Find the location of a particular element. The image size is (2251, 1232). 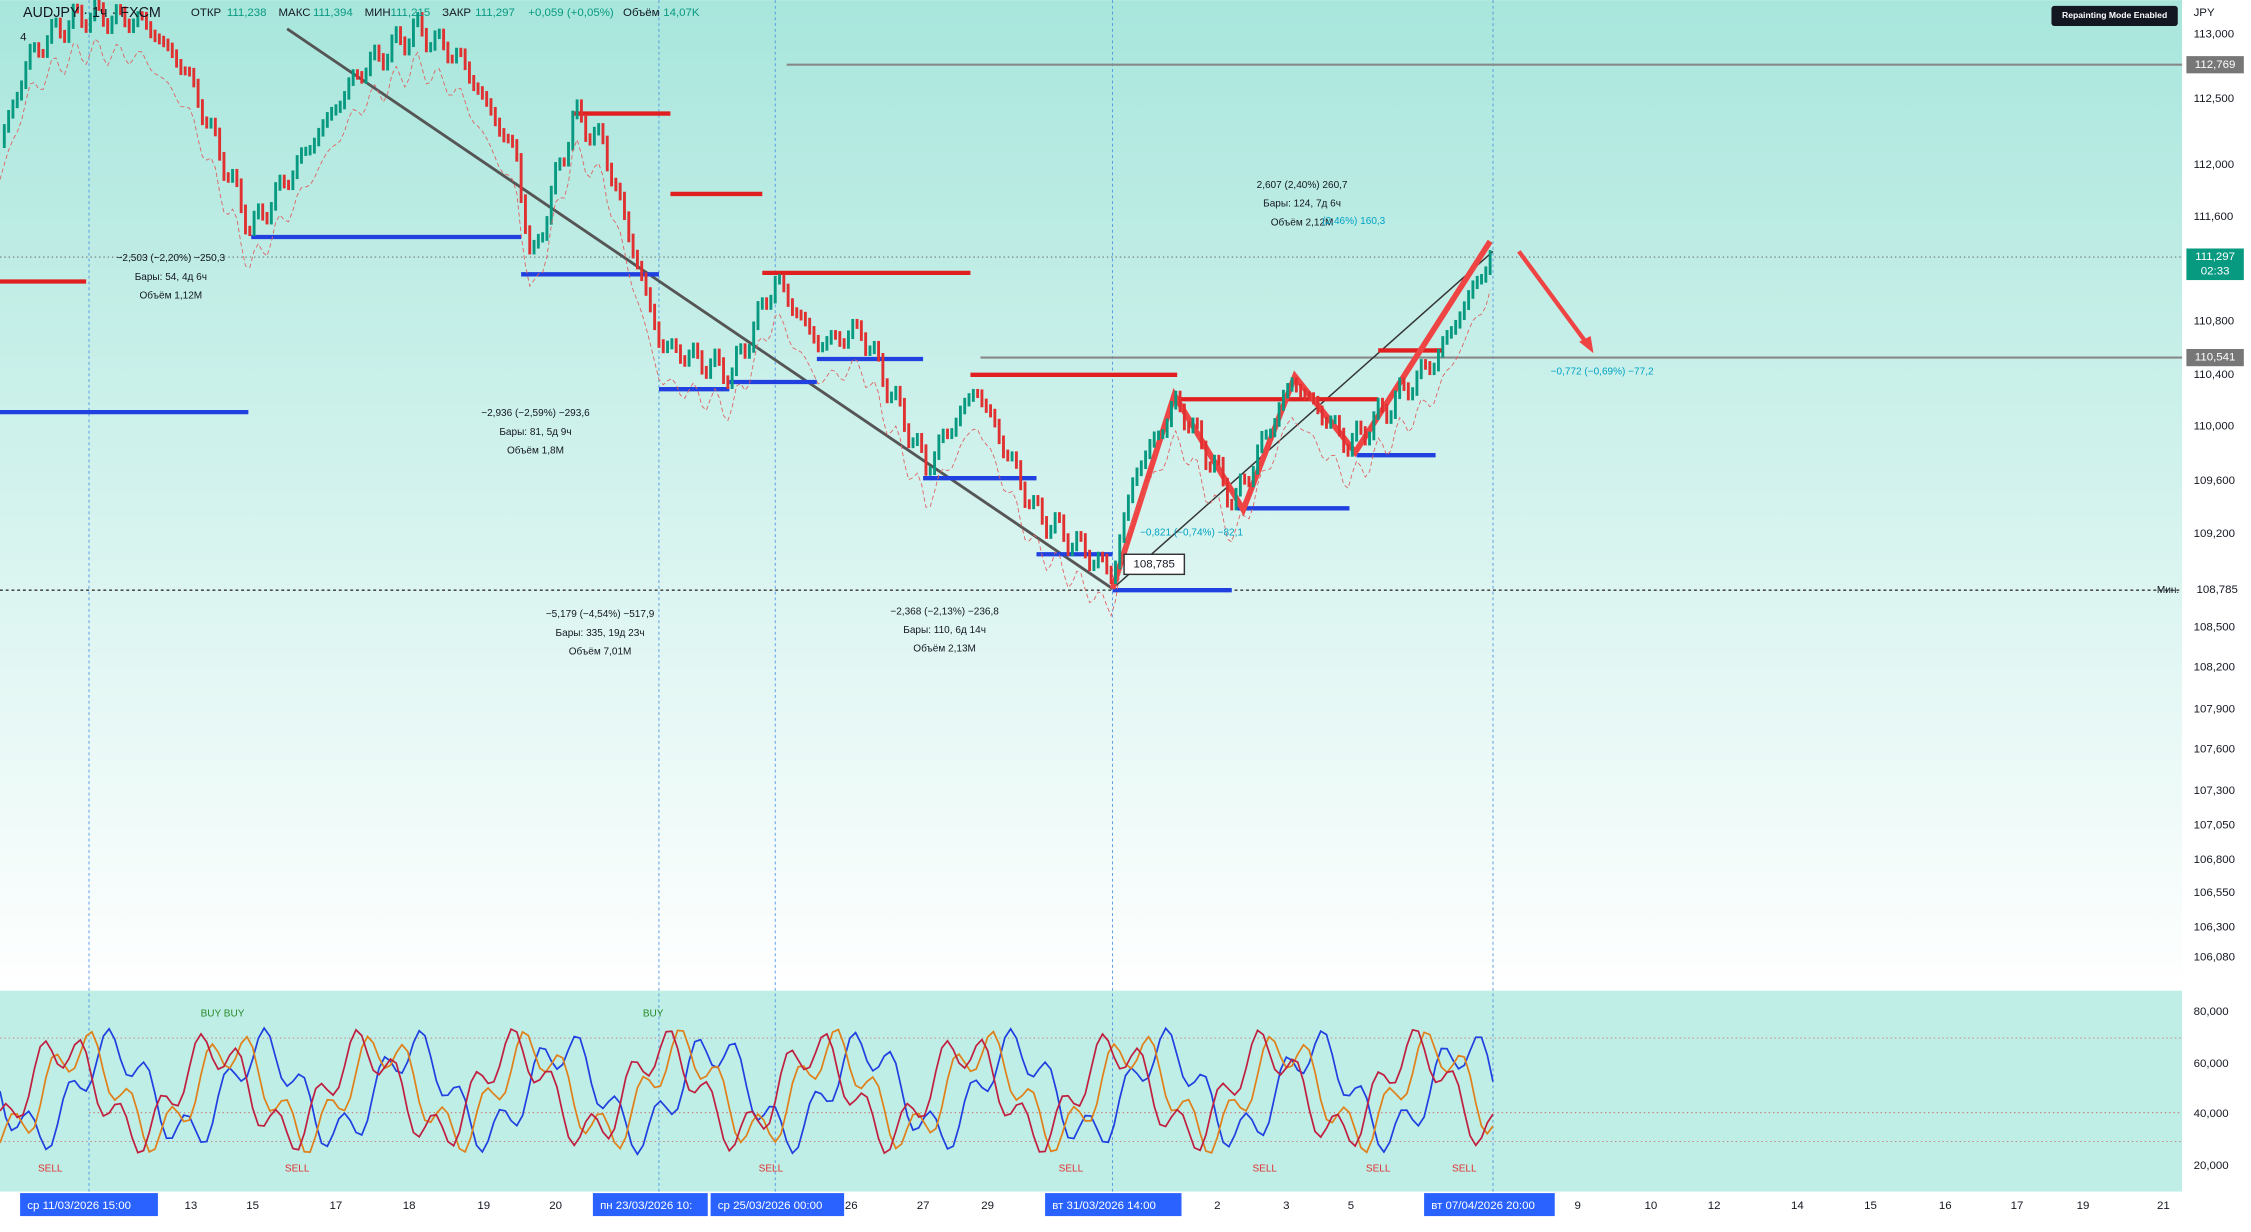

time-label: 29 is located at coordinates (987, 1206).